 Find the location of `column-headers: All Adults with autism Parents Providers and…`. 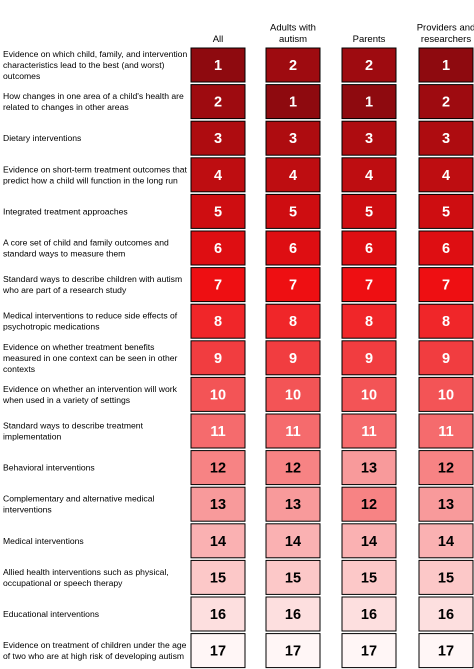

column-headers: All Adults with autism Parents Providers and… is located at coordinates (343, 34).